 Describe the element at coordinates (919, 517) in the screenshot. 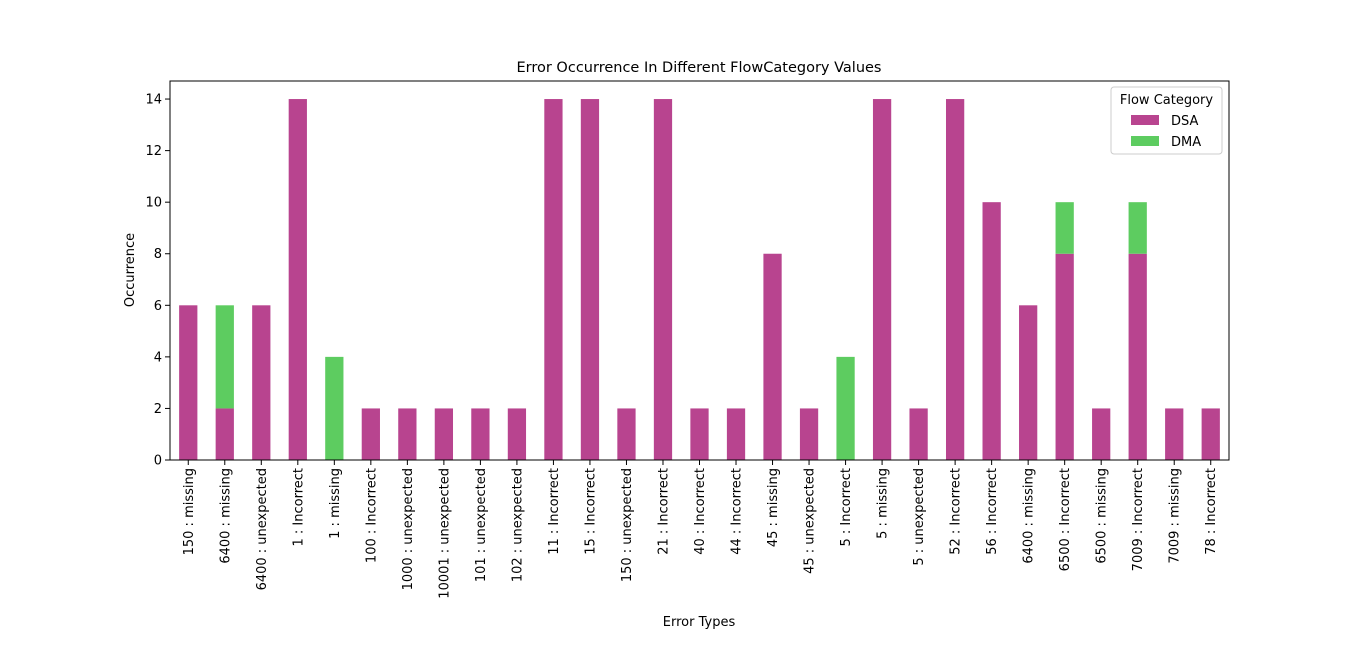

I see `x-tick-label: 5 : unexpected` at that location.